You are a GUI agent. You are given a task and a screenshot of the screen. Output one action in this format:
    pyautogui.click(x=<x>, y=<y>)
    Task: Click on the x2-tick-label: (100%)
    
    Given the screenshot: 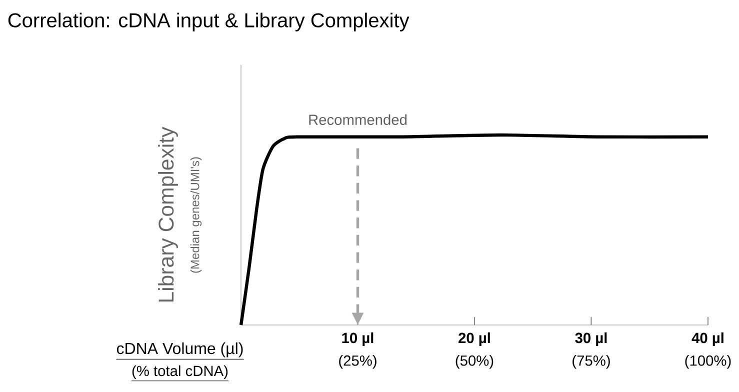 What is the action you would take?
    pyautogui.click(x=708, y=362)
    